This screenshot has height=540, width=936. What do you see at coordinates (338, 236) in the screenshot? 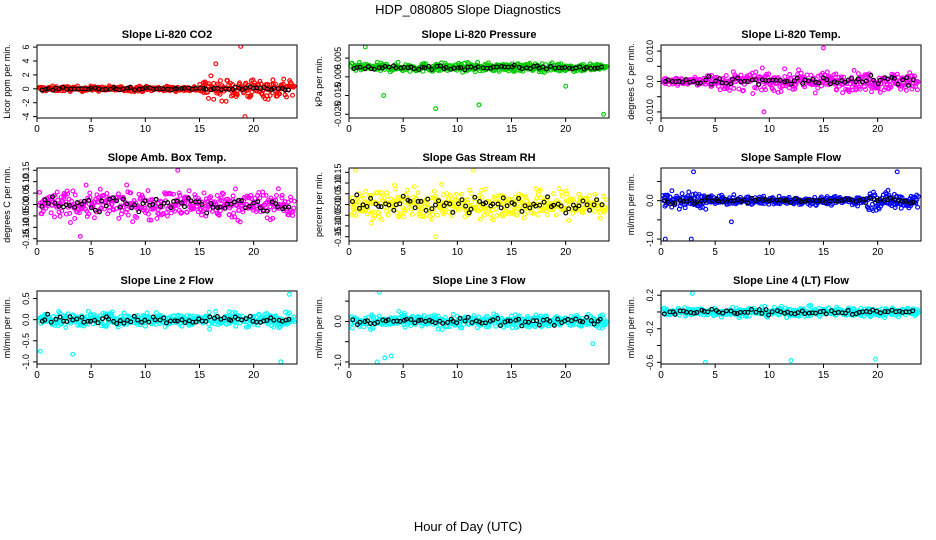
I see `y-tick-label: -0.15` at bounding box center [338, 236].